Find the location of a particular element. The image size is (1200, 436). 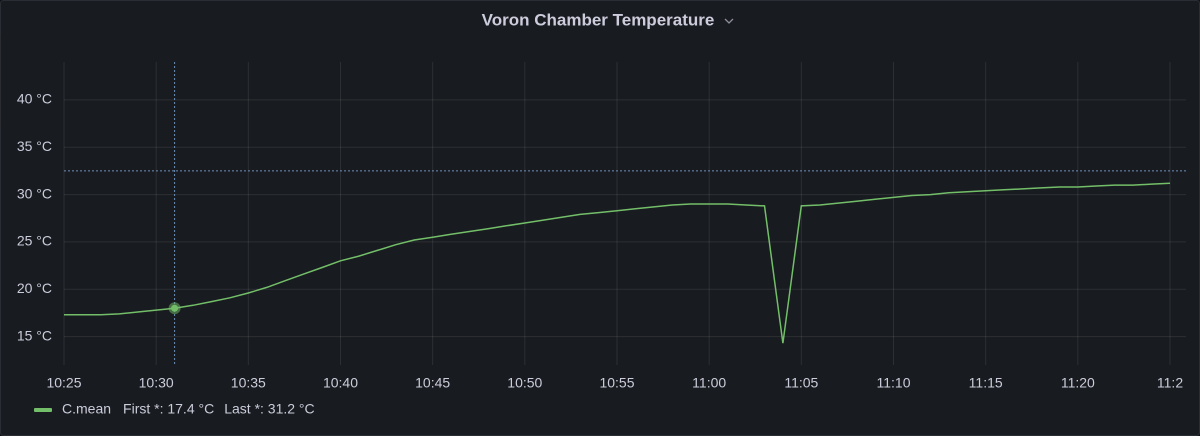

x-tick-label: 11:10 is located at coordinates (894, 383).